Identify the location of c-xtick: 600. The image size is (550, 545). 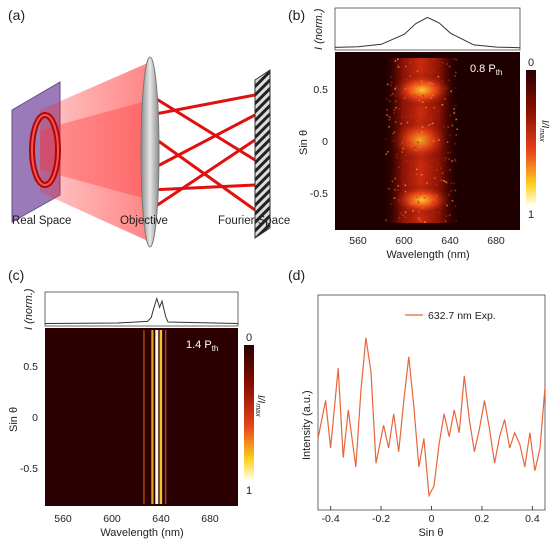
(112, 519).